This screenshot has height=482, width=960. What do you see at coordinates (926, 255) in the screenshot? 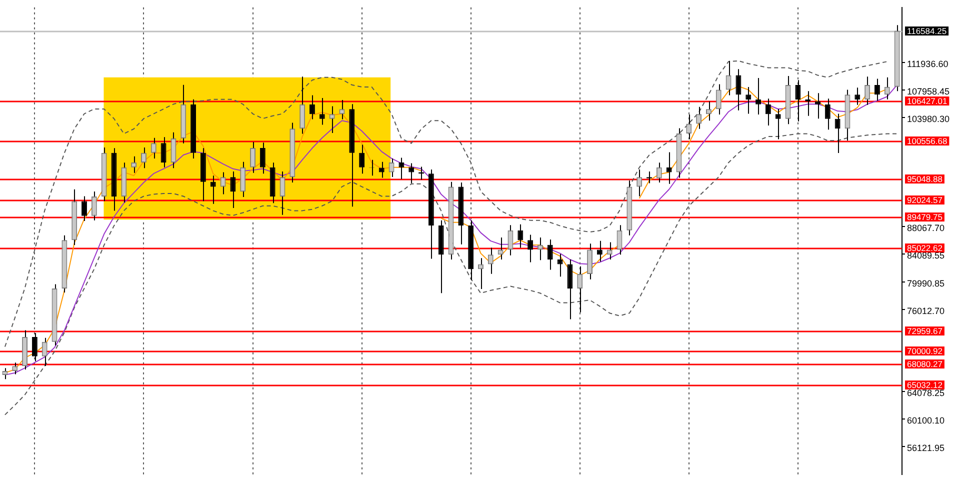
I see `y-tick-label: 84089.55` at bounding box center [926, 255].